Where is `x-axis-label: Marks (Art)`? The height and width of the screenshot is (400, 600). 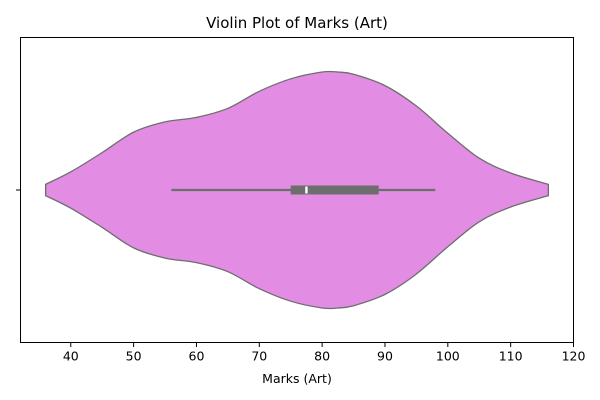 x-axis-label: Marks (Art) is located at coordinates (297, 378).